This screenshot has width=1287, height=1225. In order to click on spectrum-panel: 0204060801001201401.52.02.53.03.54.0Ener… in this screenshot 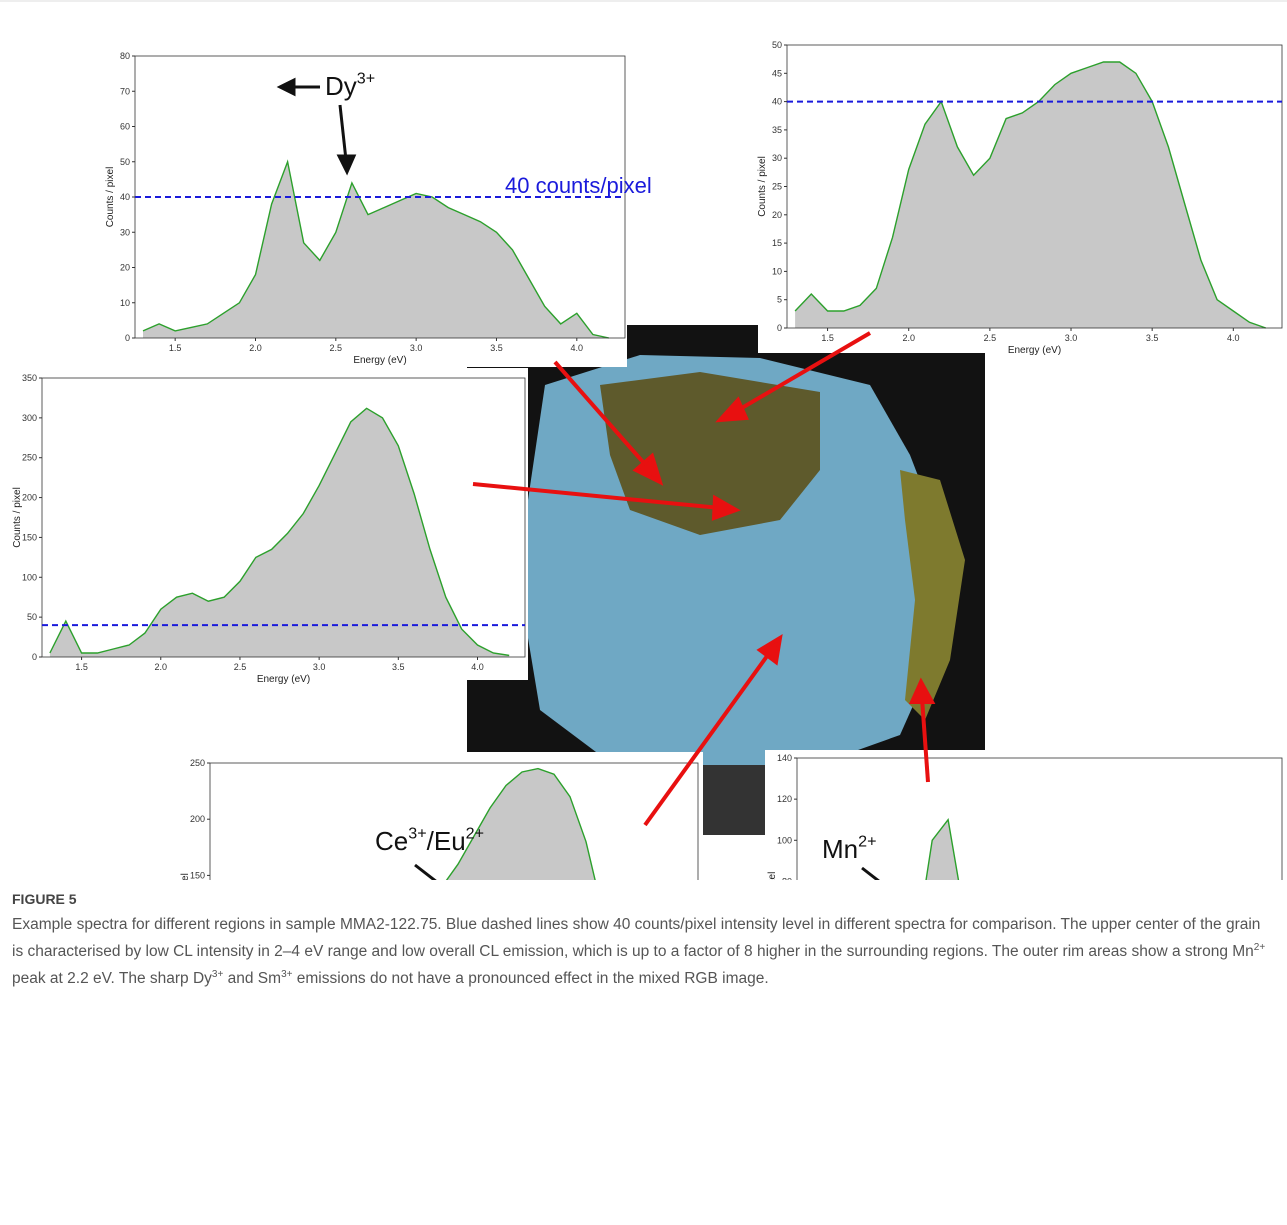, I will do `click(1026, 815)`.